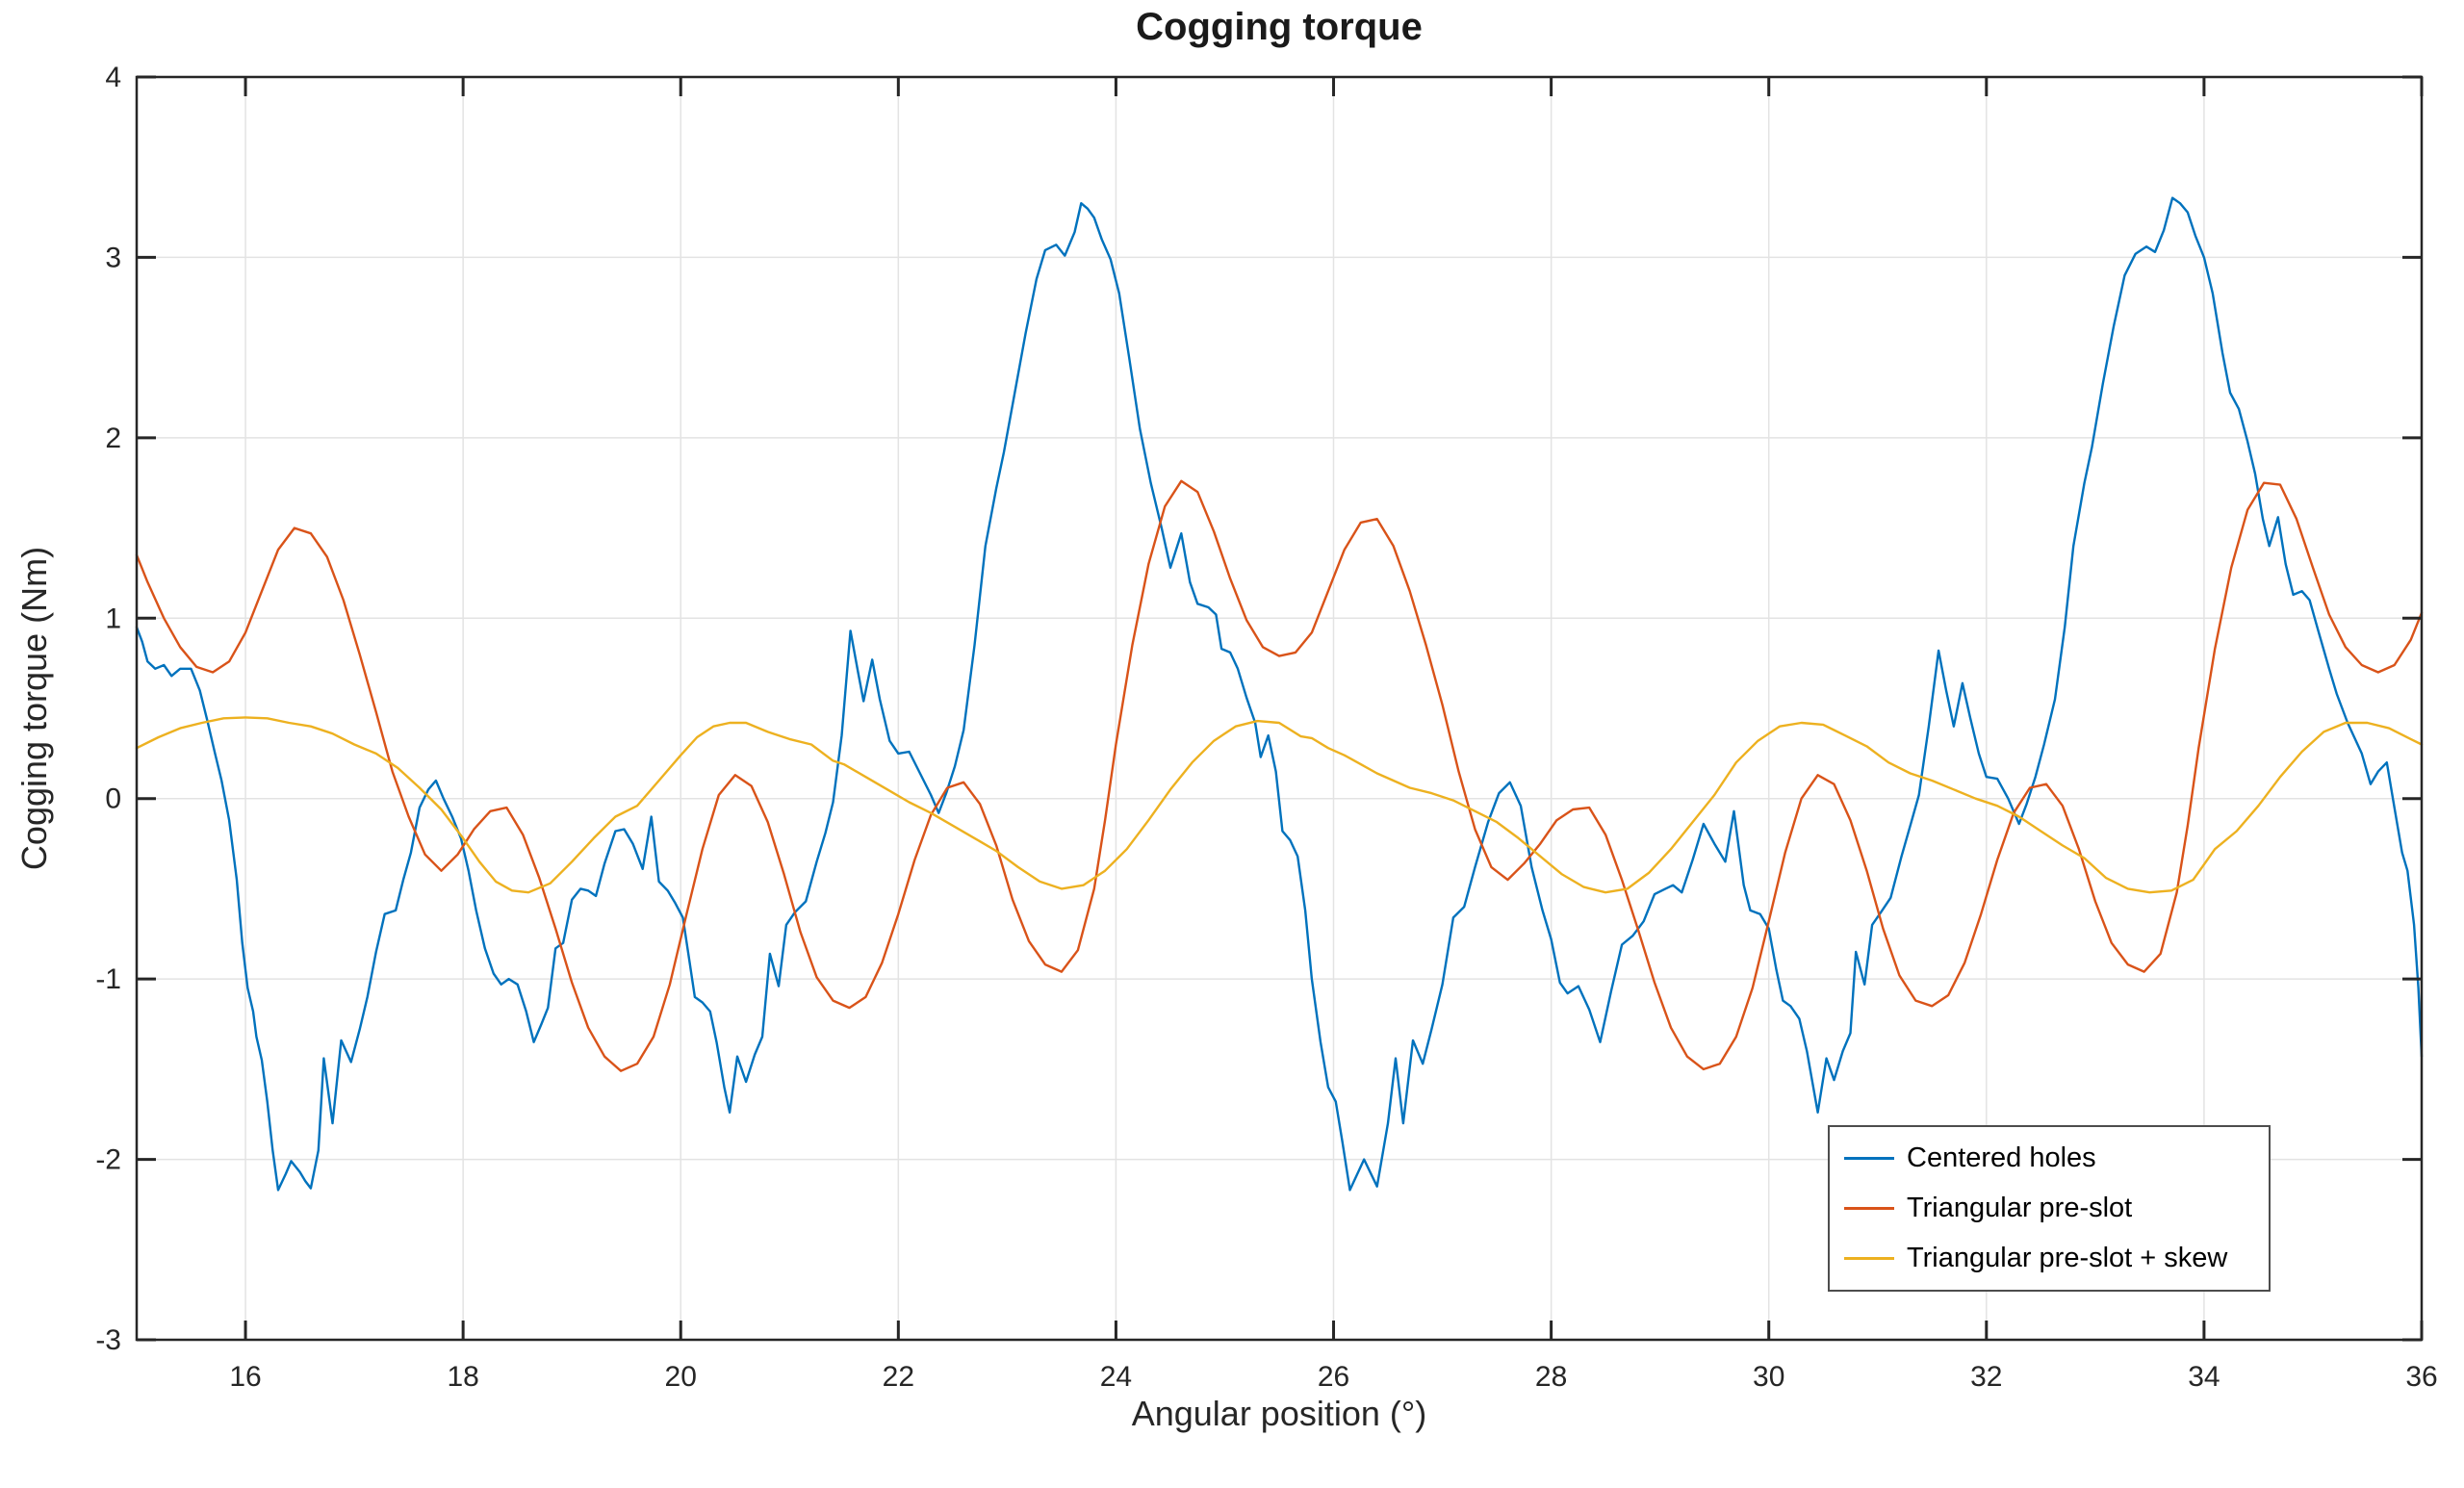 The height and width of the screenshot is (1488, 2464). Describe the element at coordinates (462, 1377) in the screenshot. I see `x-tick-label: 18` at that location.